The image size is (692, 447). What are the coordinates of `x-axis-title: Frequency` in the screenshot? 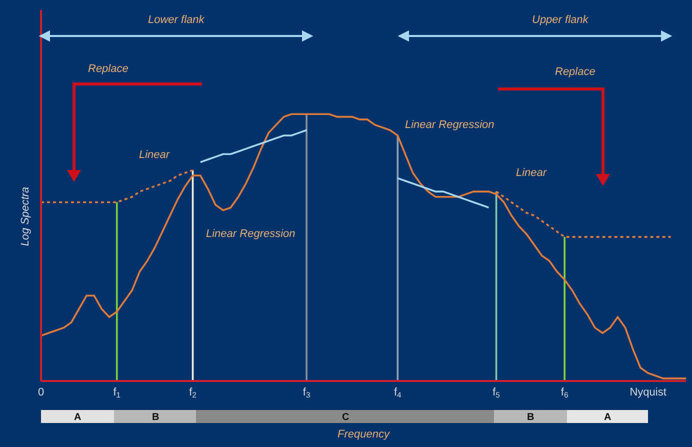 It's located at (364, 434).